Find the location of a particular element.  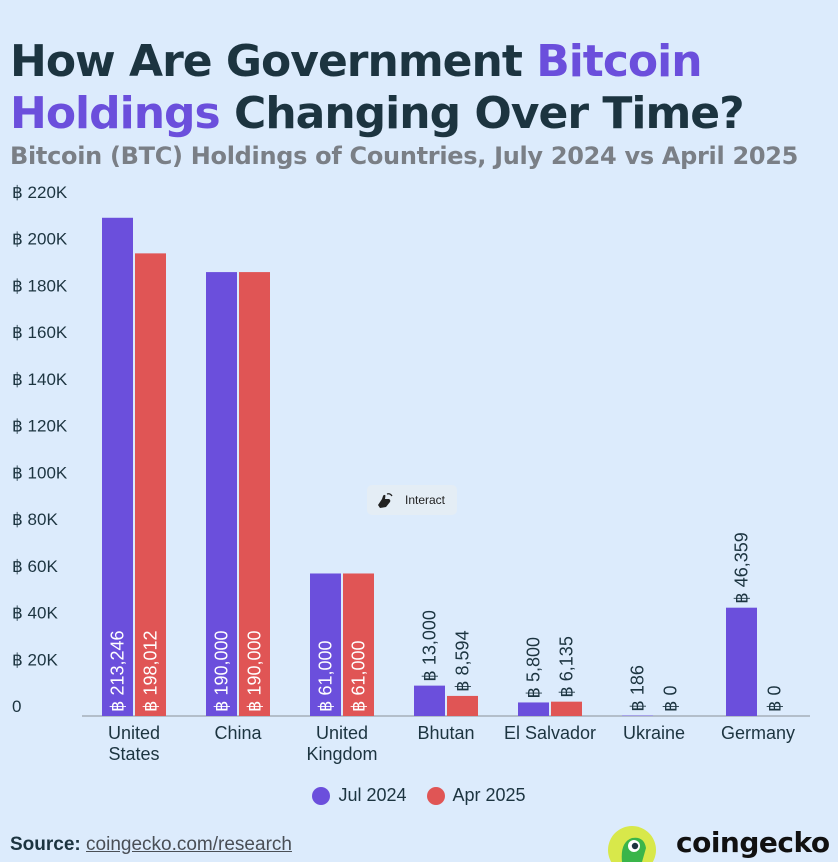

y-tick-label: ฿ 200K is located at coordinates (40, 239).